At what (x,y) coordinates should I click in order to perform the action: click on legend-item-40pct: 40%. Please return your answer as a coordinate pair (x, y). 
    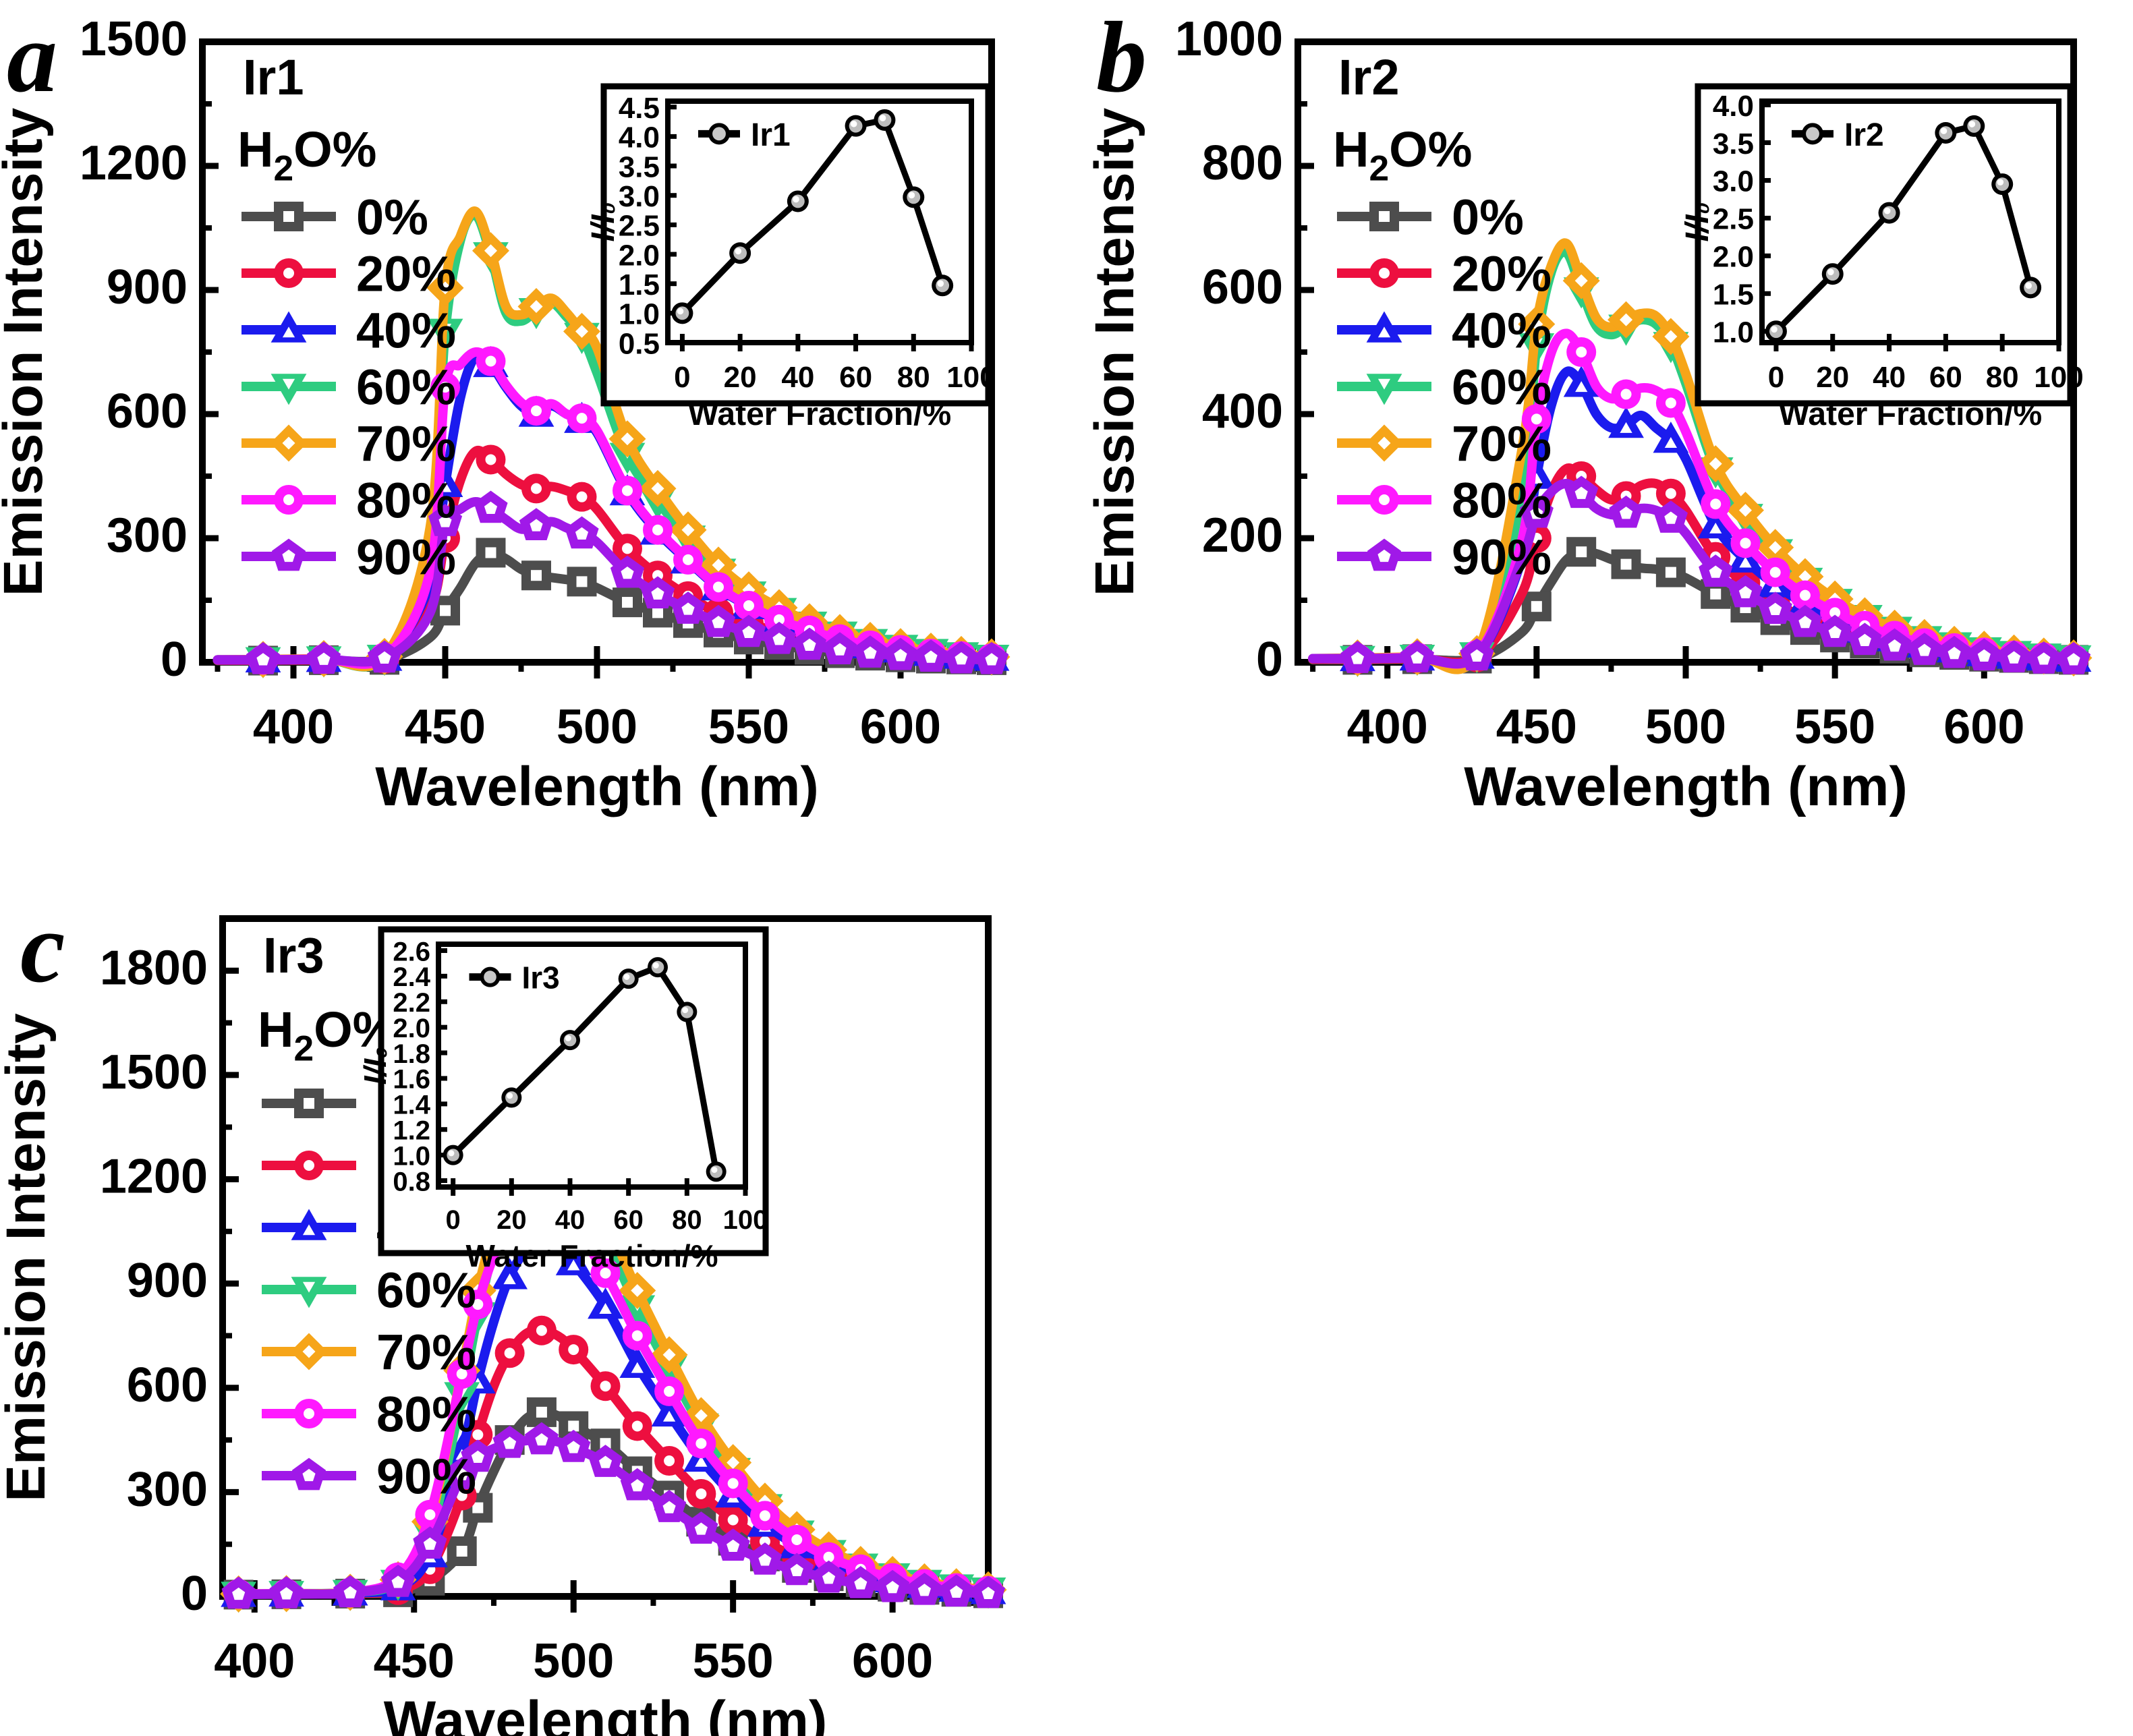
    Looking at the image, I should click on (348, 331).